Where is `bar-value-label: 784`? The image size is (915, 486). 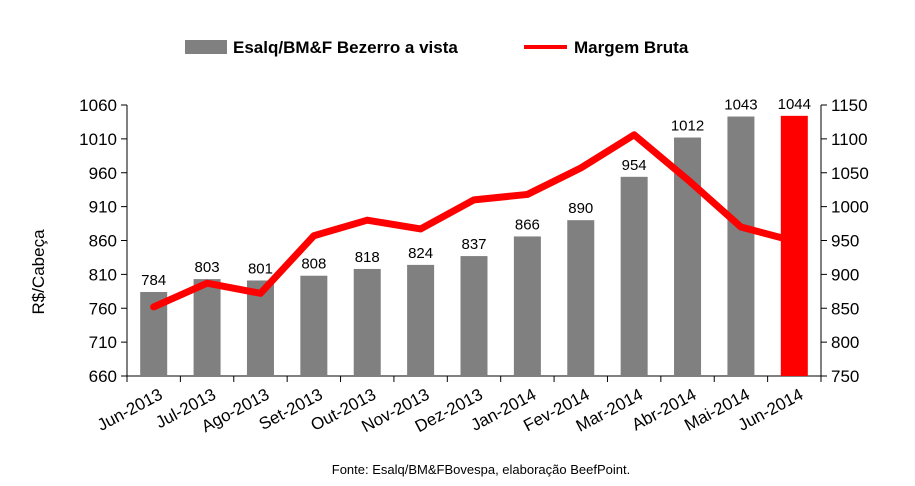 bar-value-label: 784 is located at coordinates (153, 280).